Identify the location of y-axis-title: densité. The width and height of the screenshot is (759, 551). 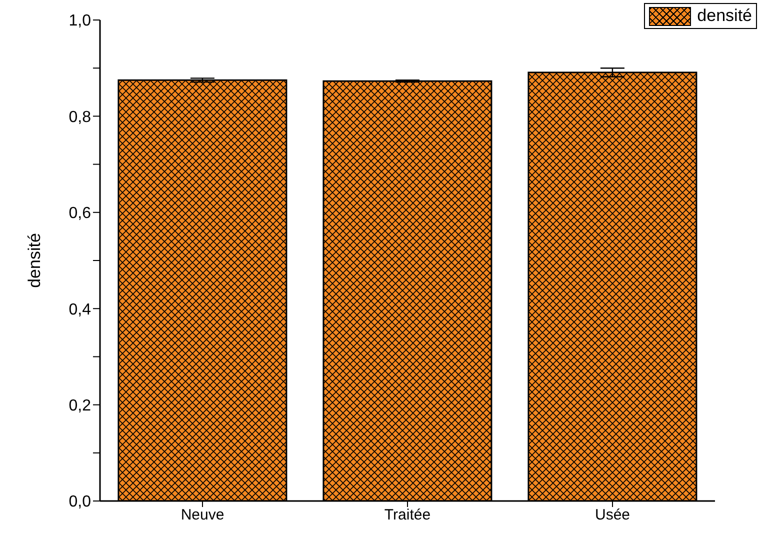
(34, 260).